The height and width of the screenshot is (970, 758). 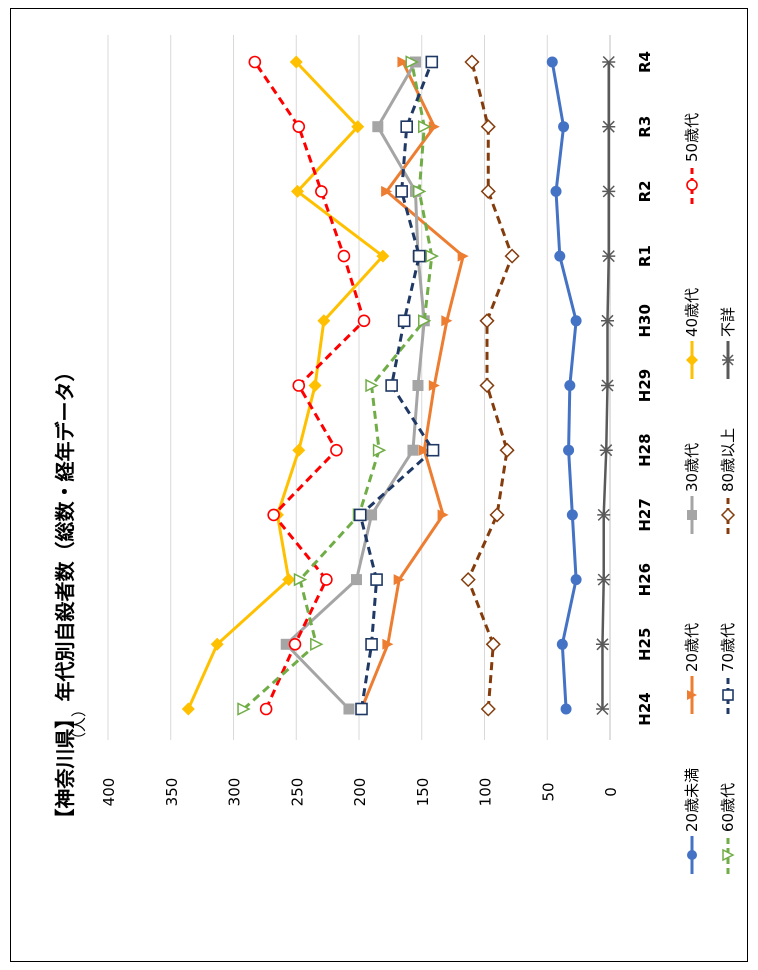 I want to click on category-label: H27, so click(x=645, y=514).